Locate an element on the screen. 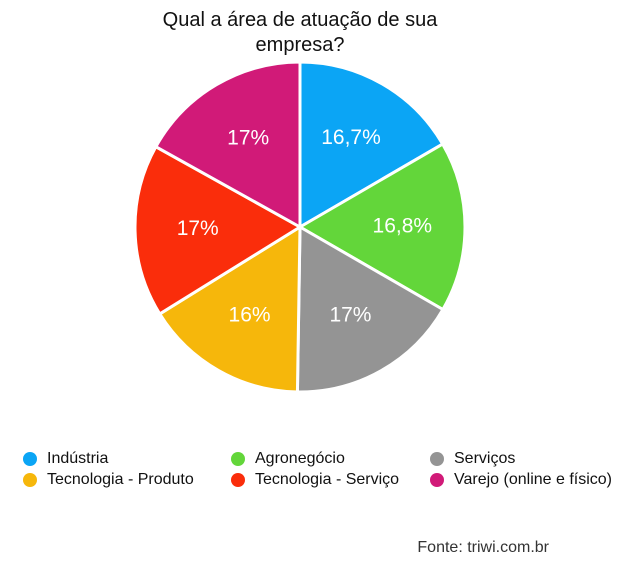 The image size is (640, 565). legend-label: Tecnologia - Produto is located at coordinates (120, 479).